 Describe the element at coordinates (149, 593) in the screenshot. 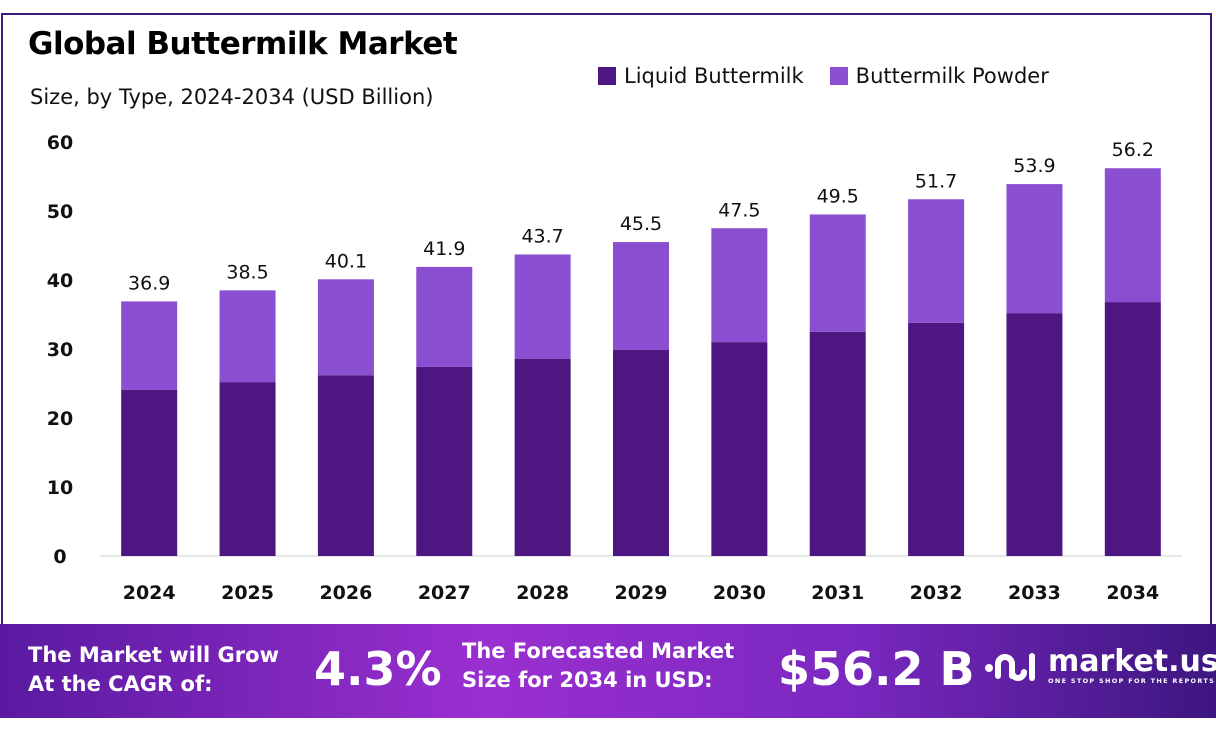

I see `x-tick-label: 2024` at that location.